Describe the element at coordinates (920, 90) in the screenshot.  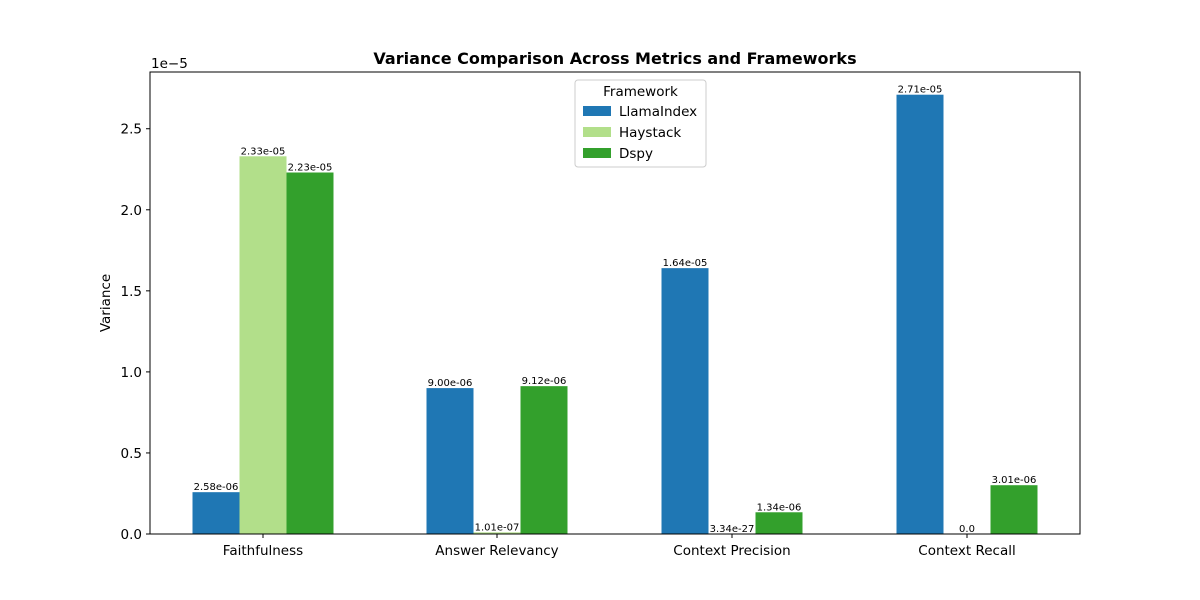
I see `data-label: 2.71e-05` at that location.